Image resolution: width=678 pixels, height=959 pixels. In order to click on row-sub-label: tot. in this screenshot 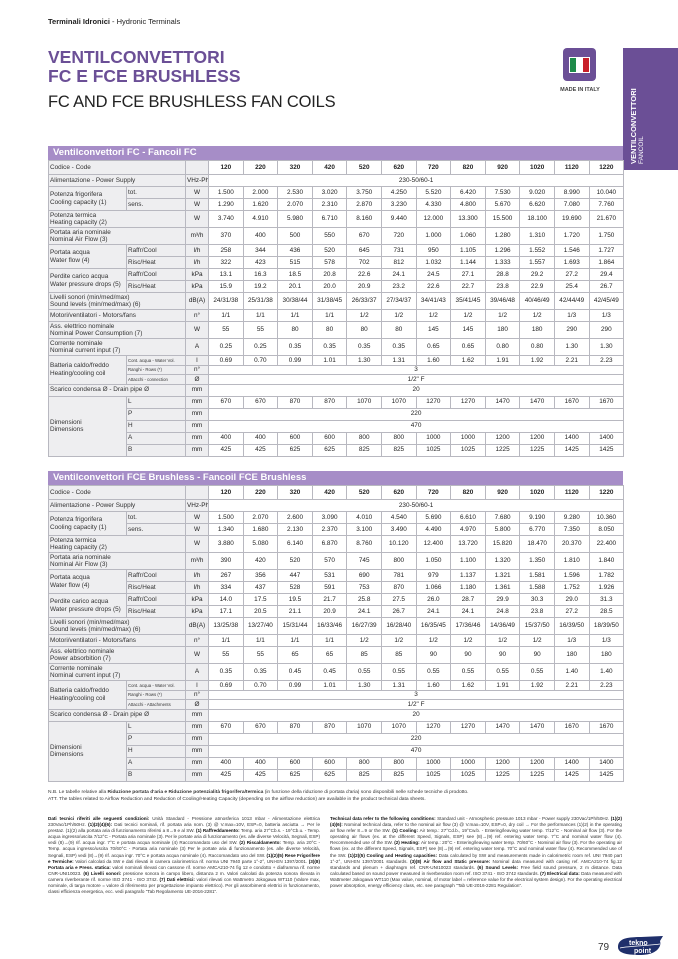, I will do `click(156, 517)`.